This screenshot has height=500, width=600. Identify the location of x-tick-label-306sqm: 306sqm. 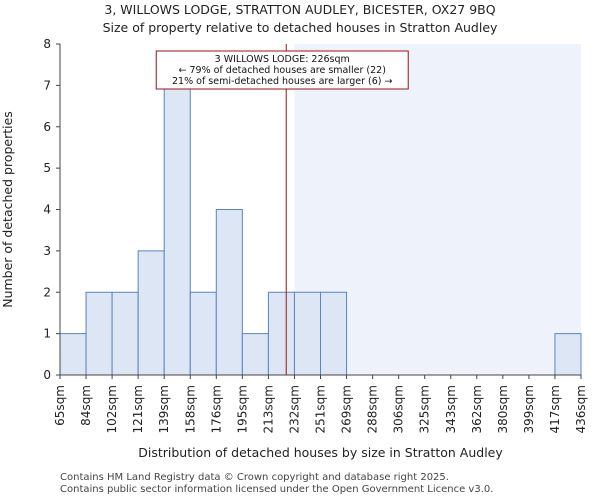
(399, 409).